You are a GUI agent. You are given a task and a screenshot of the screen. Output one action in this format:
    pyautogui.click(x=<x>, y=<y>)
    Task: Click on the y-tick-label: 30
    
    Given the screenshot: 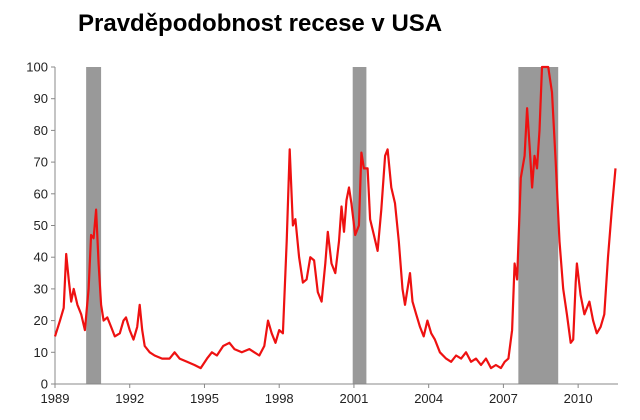 What is the action you would take?
    pyautogui.click(x=41, y=288)
    